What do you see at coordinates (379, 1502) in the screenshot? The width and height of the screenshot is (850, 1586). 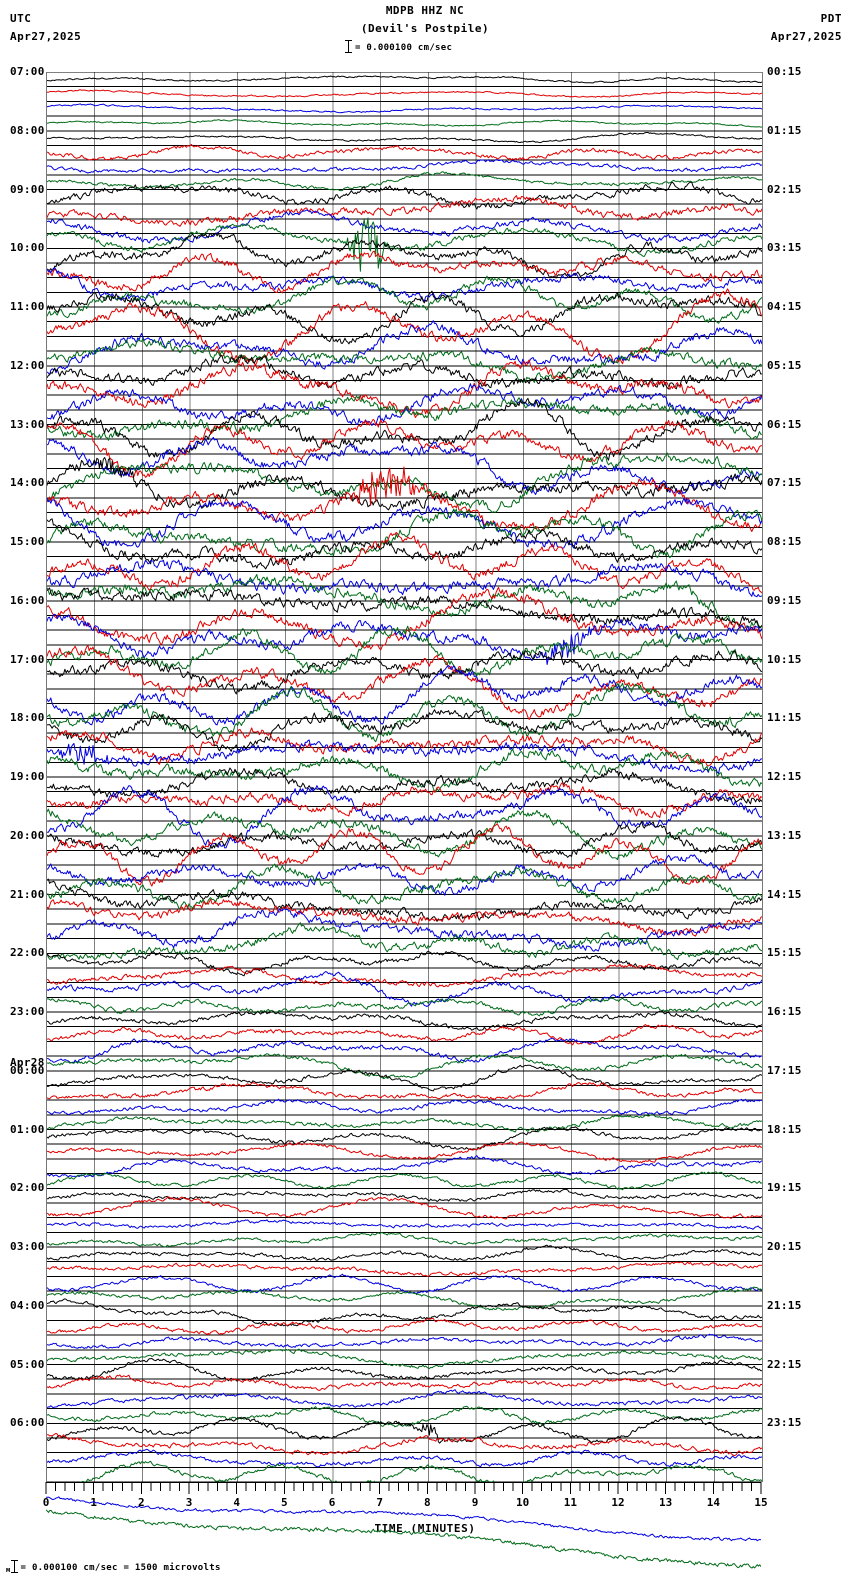 I see `x-axis-tick-label: 7` at bounding box center [379, 1502].